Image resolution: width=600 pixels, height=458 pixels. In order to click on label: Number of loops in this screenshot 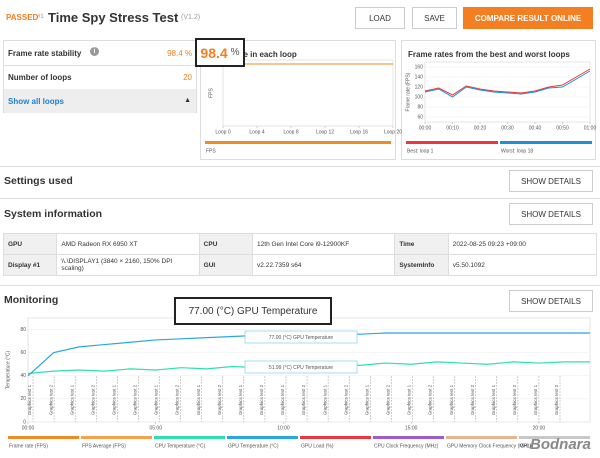, I will do `click(40, 77)`.